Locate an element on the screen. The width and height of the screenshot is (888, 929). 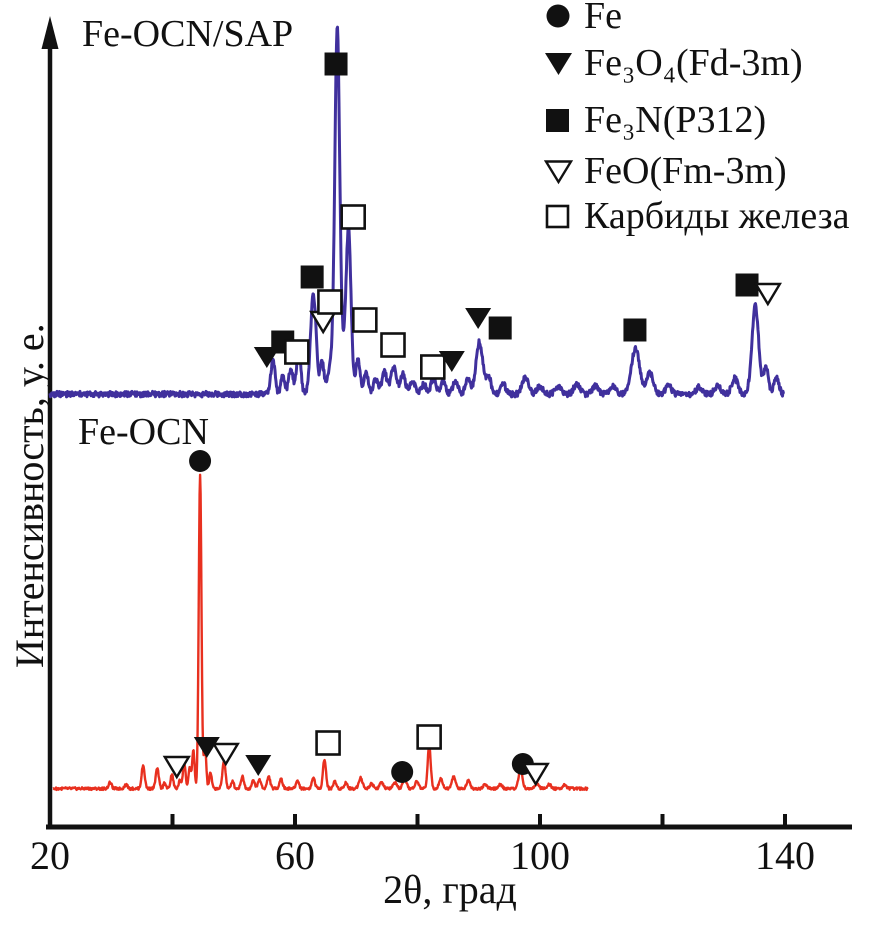
x-axis-title: 2θ, град is located at coordinates (450, 889).